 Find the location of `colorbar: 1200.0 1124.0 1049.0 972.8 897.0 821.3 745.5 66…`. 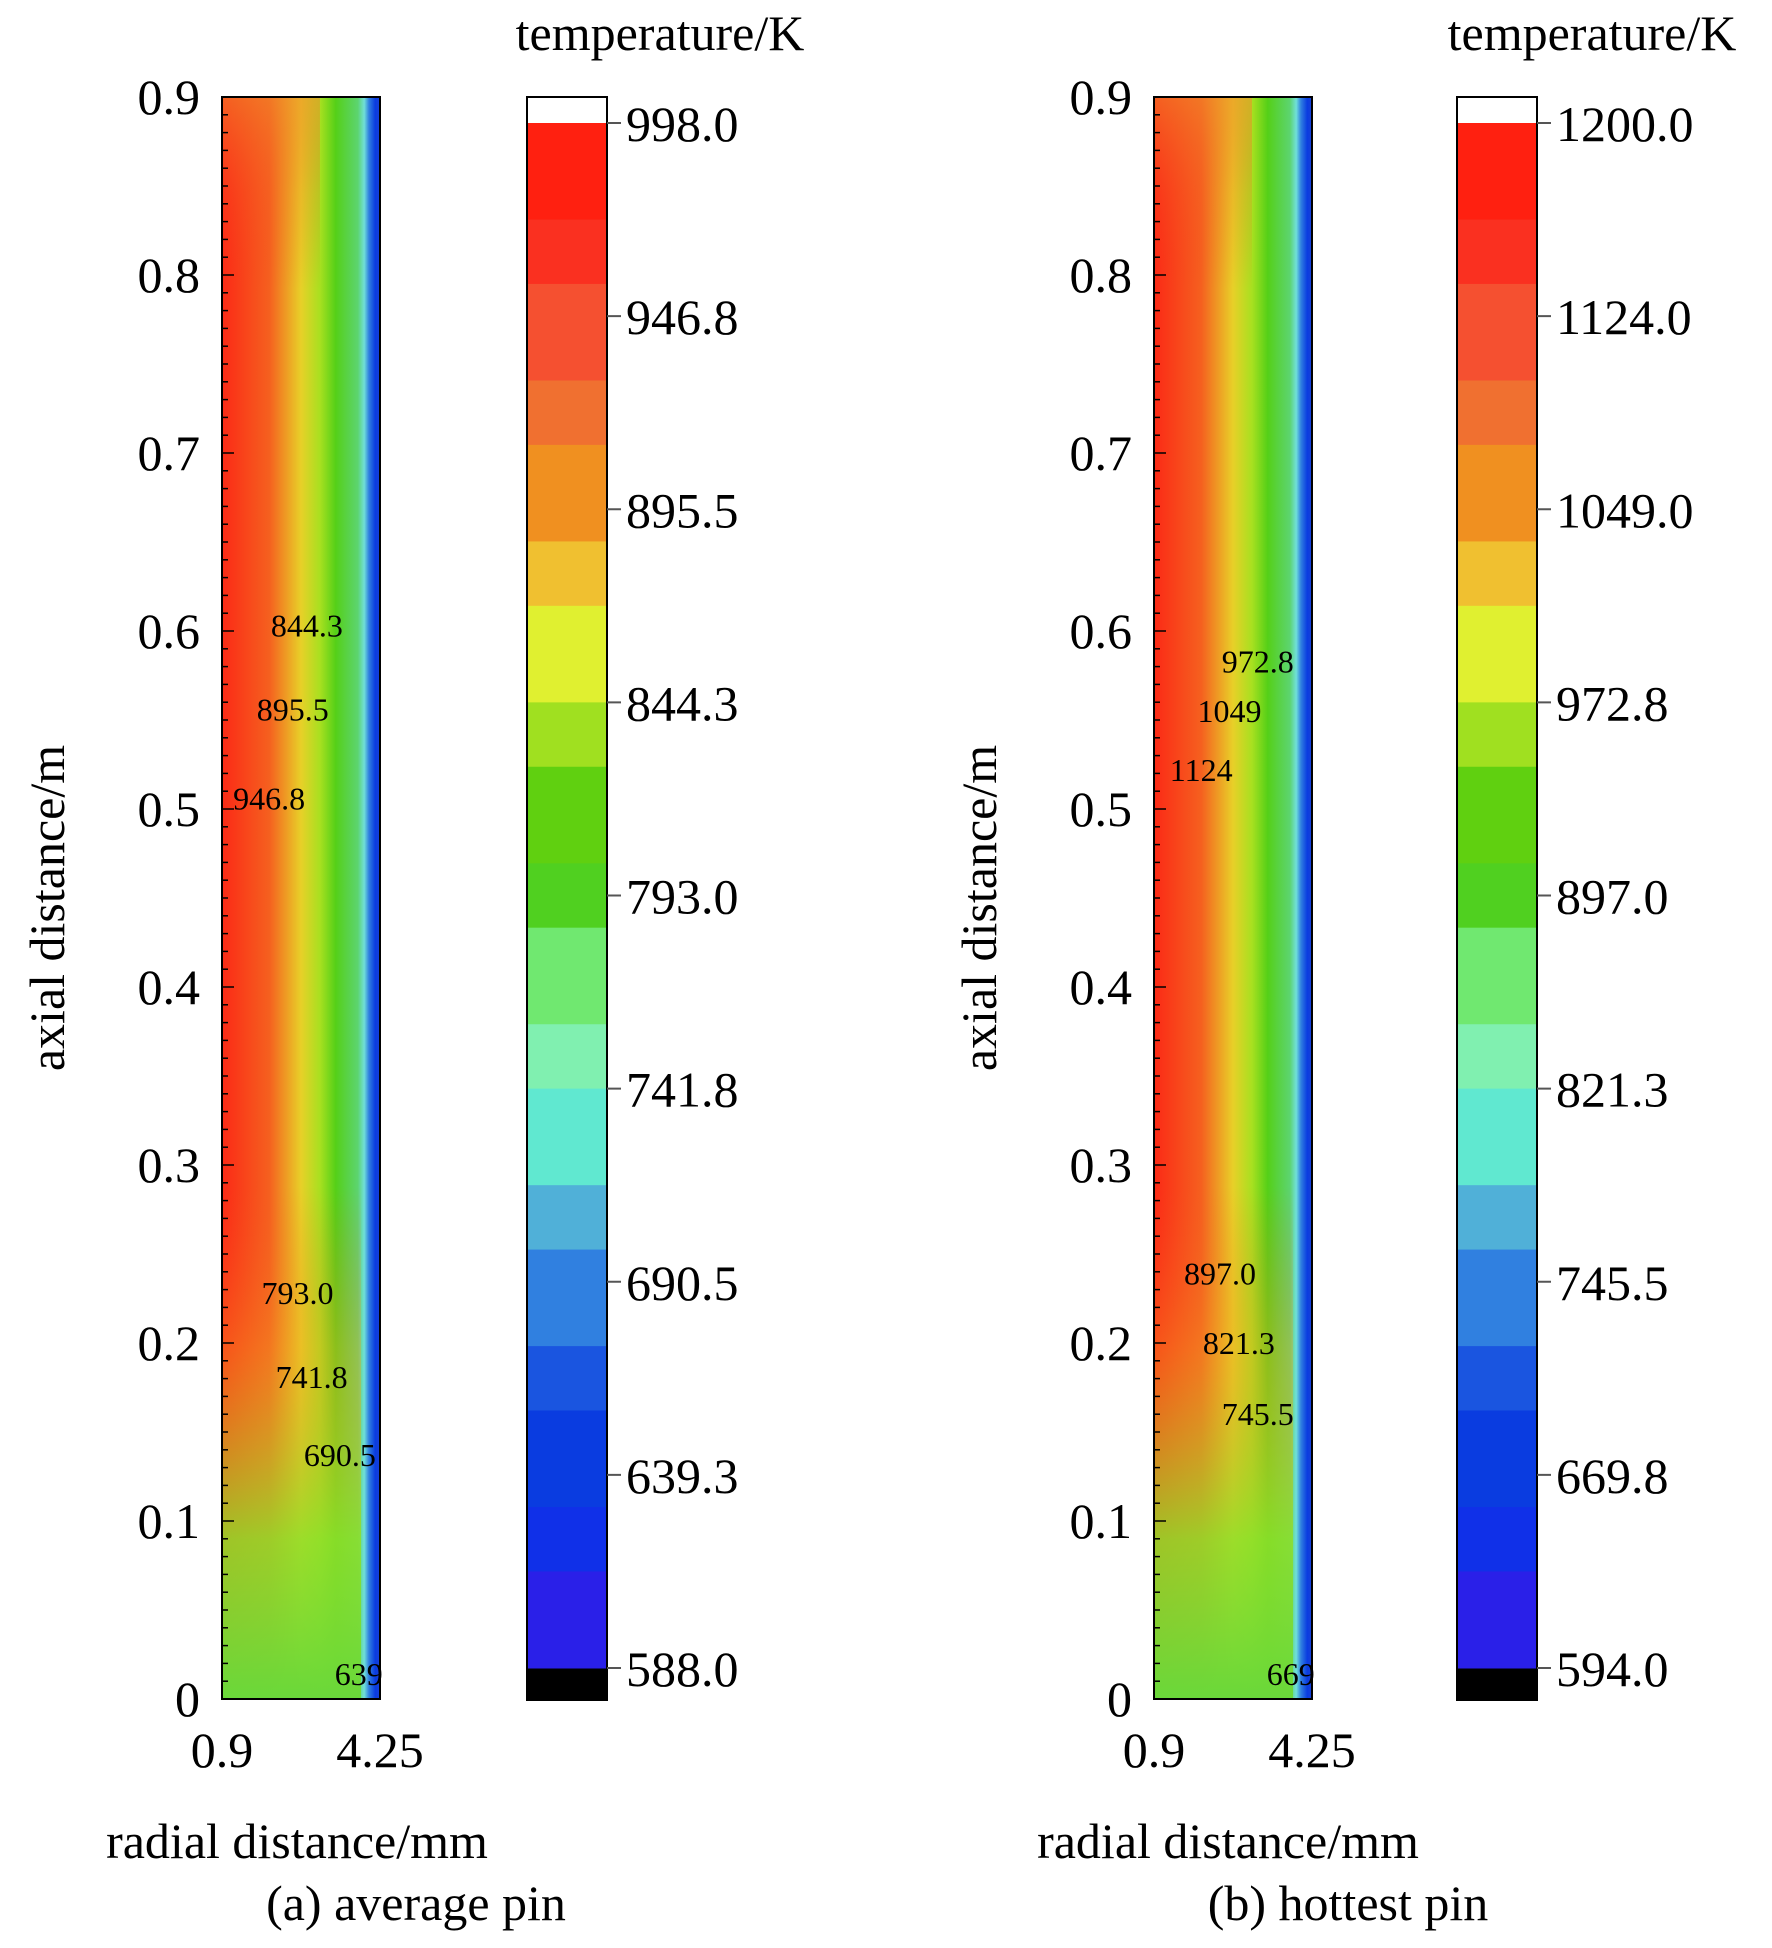

colorbar: 1200.0 1124.0 1049.0 972.8 897.0 821.3 745.5 66… is located at coordinates (1575, 898).